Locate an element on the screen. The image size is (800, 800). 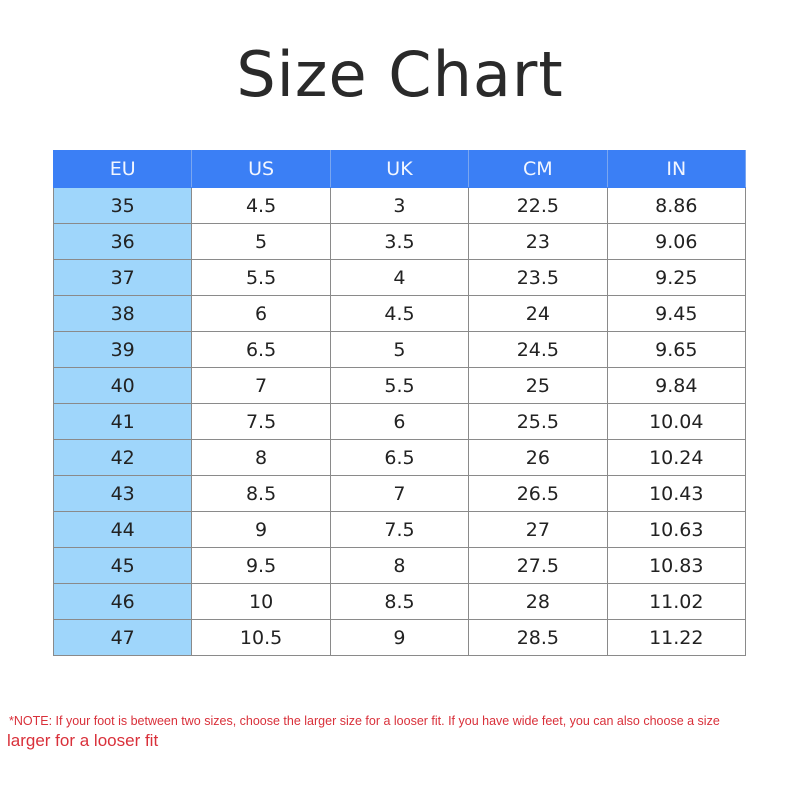
cell-us: 9 is located at coordinates (261, 529).